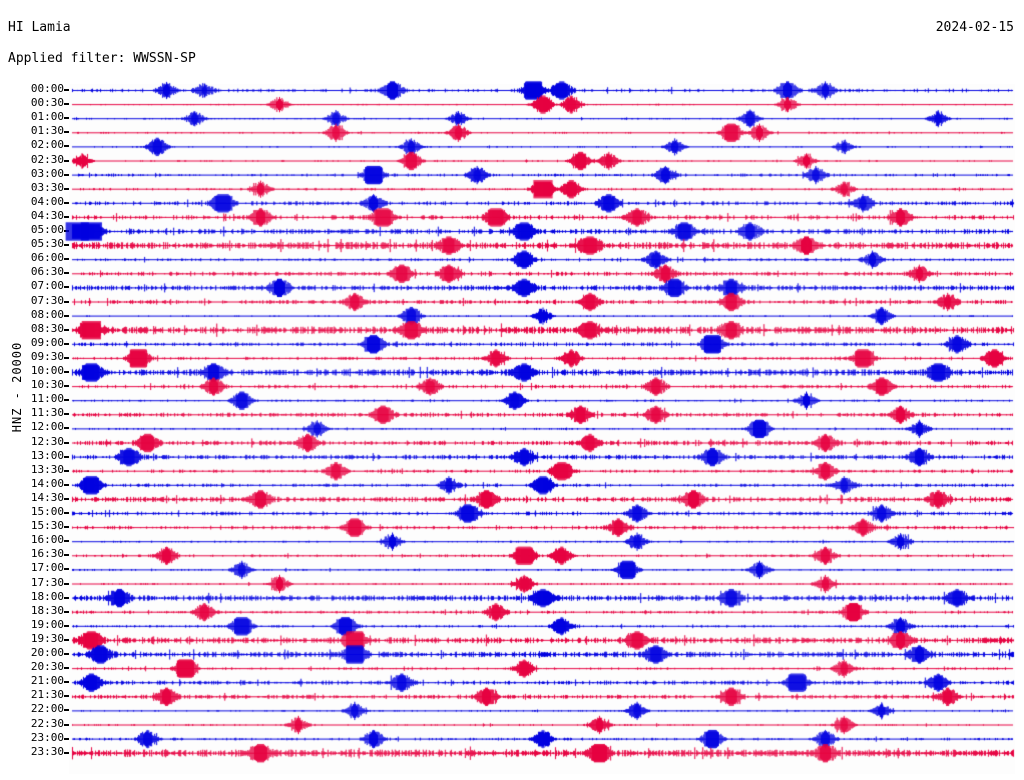  What do you see at coordinates (47, 540) in the screenshot?
I see `time-label: 16:00` at bounding box center [47, 540].